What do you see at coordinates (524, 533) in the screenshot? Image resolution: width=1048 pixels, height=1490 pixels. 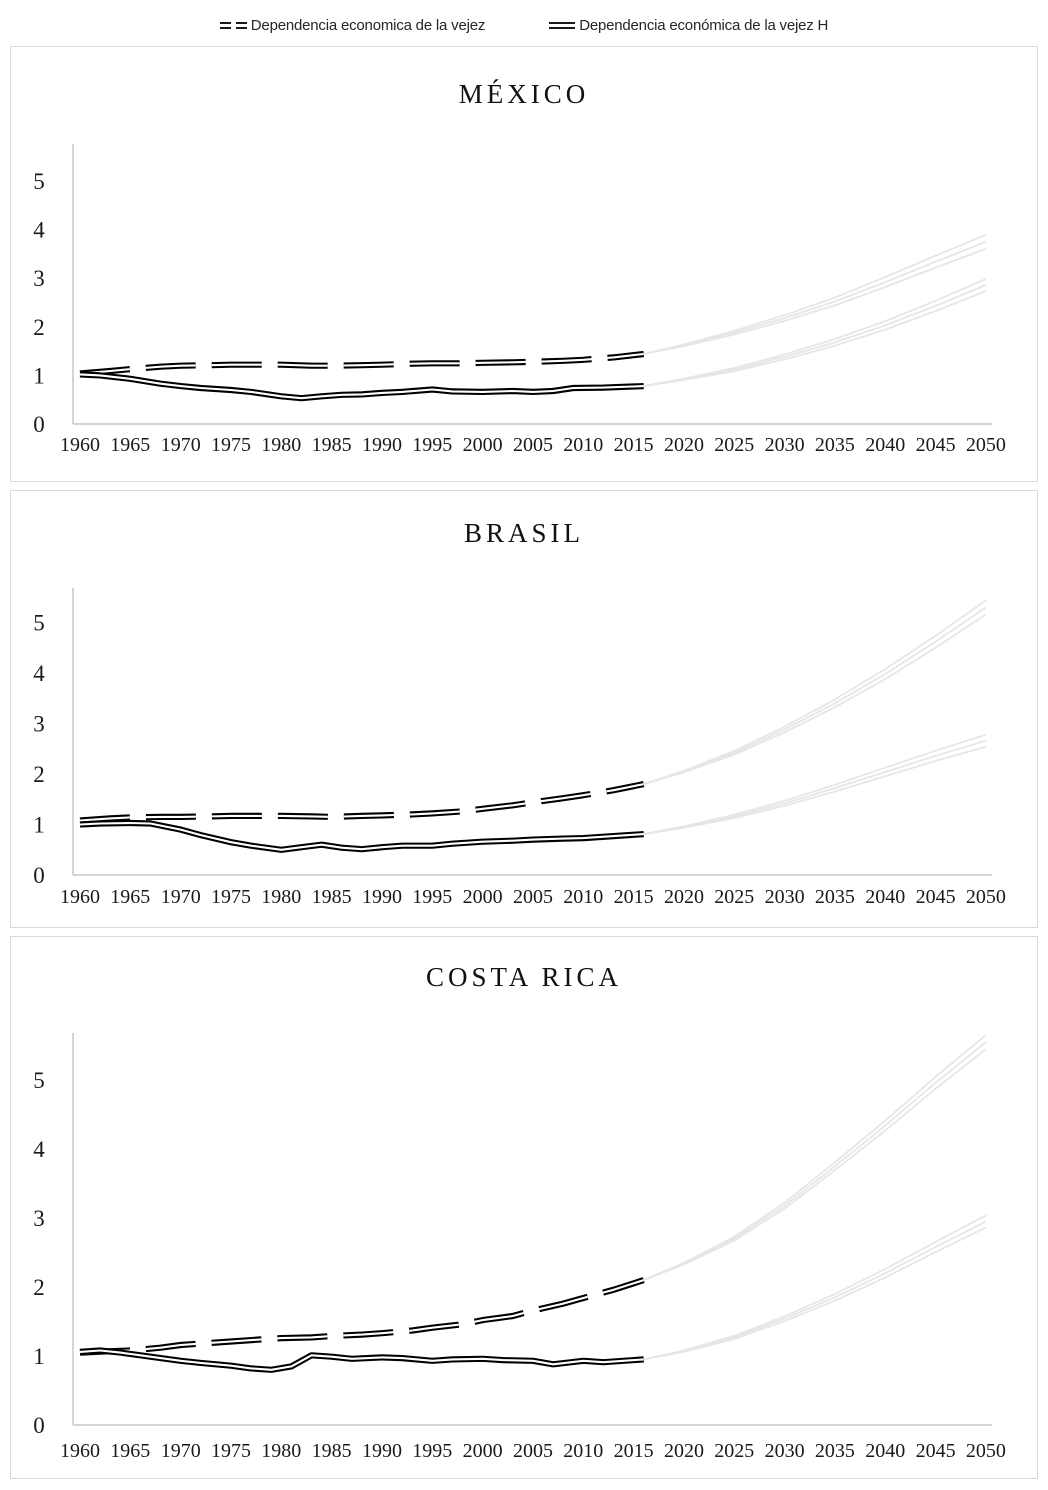 I see `chart-title-brasil: BRASIL` at bounding box center [524, 533].